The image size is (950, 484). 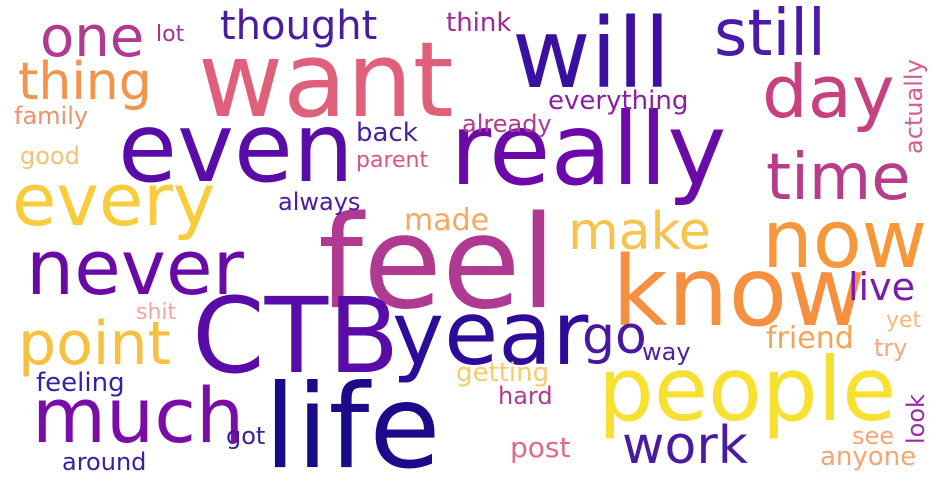 What do you see at coordinates (873, 436) in the screenshot?
I see `word-see: see` at bounding box center [873, 436].